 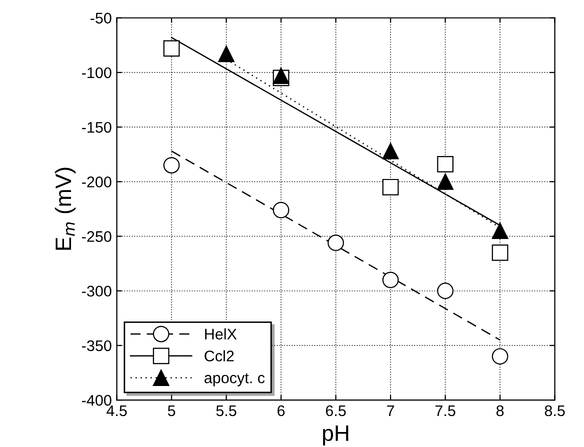 I want to click on x-tick-label: 5.5, so click(x=226, y=410).